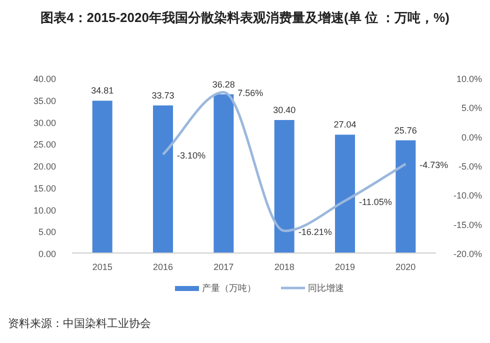 This screenshot has width=490, height=343. Describe the element at coordinates (44, 210) in the screenshot. I see `y-tick-label: 10.00` at that location.